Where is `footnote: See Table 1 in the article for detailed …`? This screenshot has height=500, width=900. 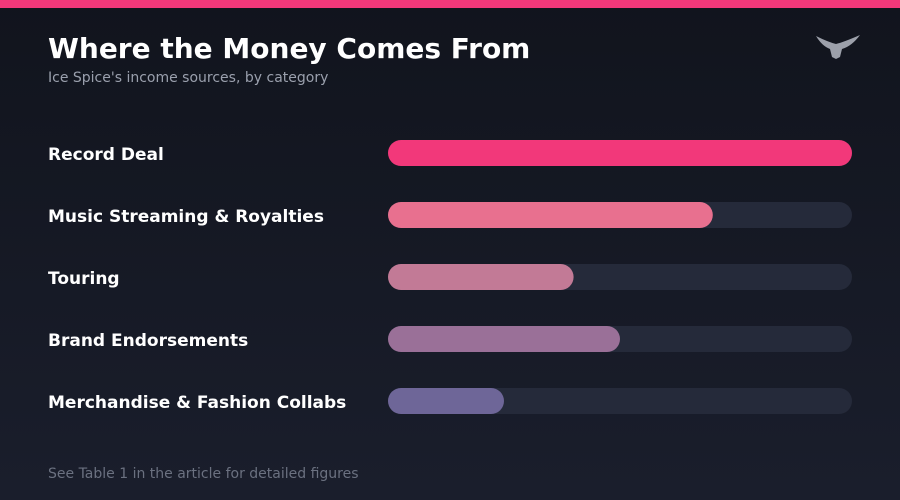 footnote: See Table 1 in the article for detailed … is located at coordinates (203, 474).